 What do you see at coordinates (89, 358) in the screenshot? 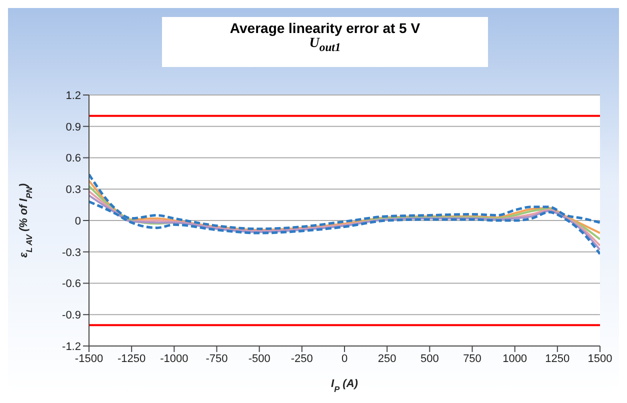
I see `x-tick-label: -1500` at bounding box center [89, 358].